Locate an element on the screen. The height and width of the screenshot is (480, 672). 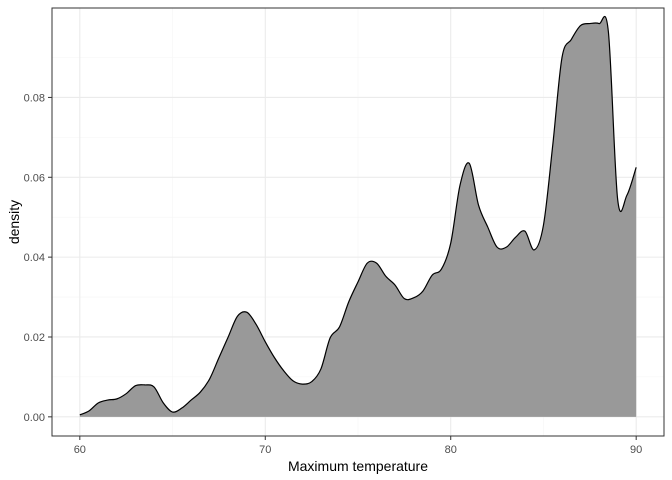
y-tick-label: 0.06 is located at coordinates (34, 178).